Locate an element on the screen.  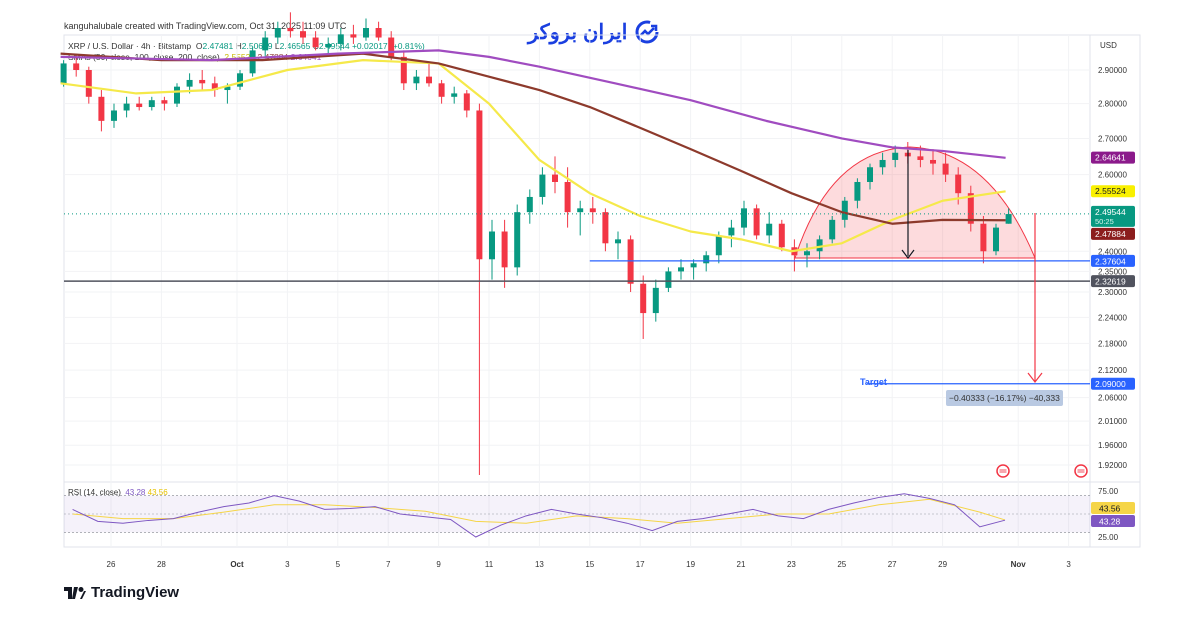
rsi-title: RSI (14, close) is located at coordinates (94, 492).